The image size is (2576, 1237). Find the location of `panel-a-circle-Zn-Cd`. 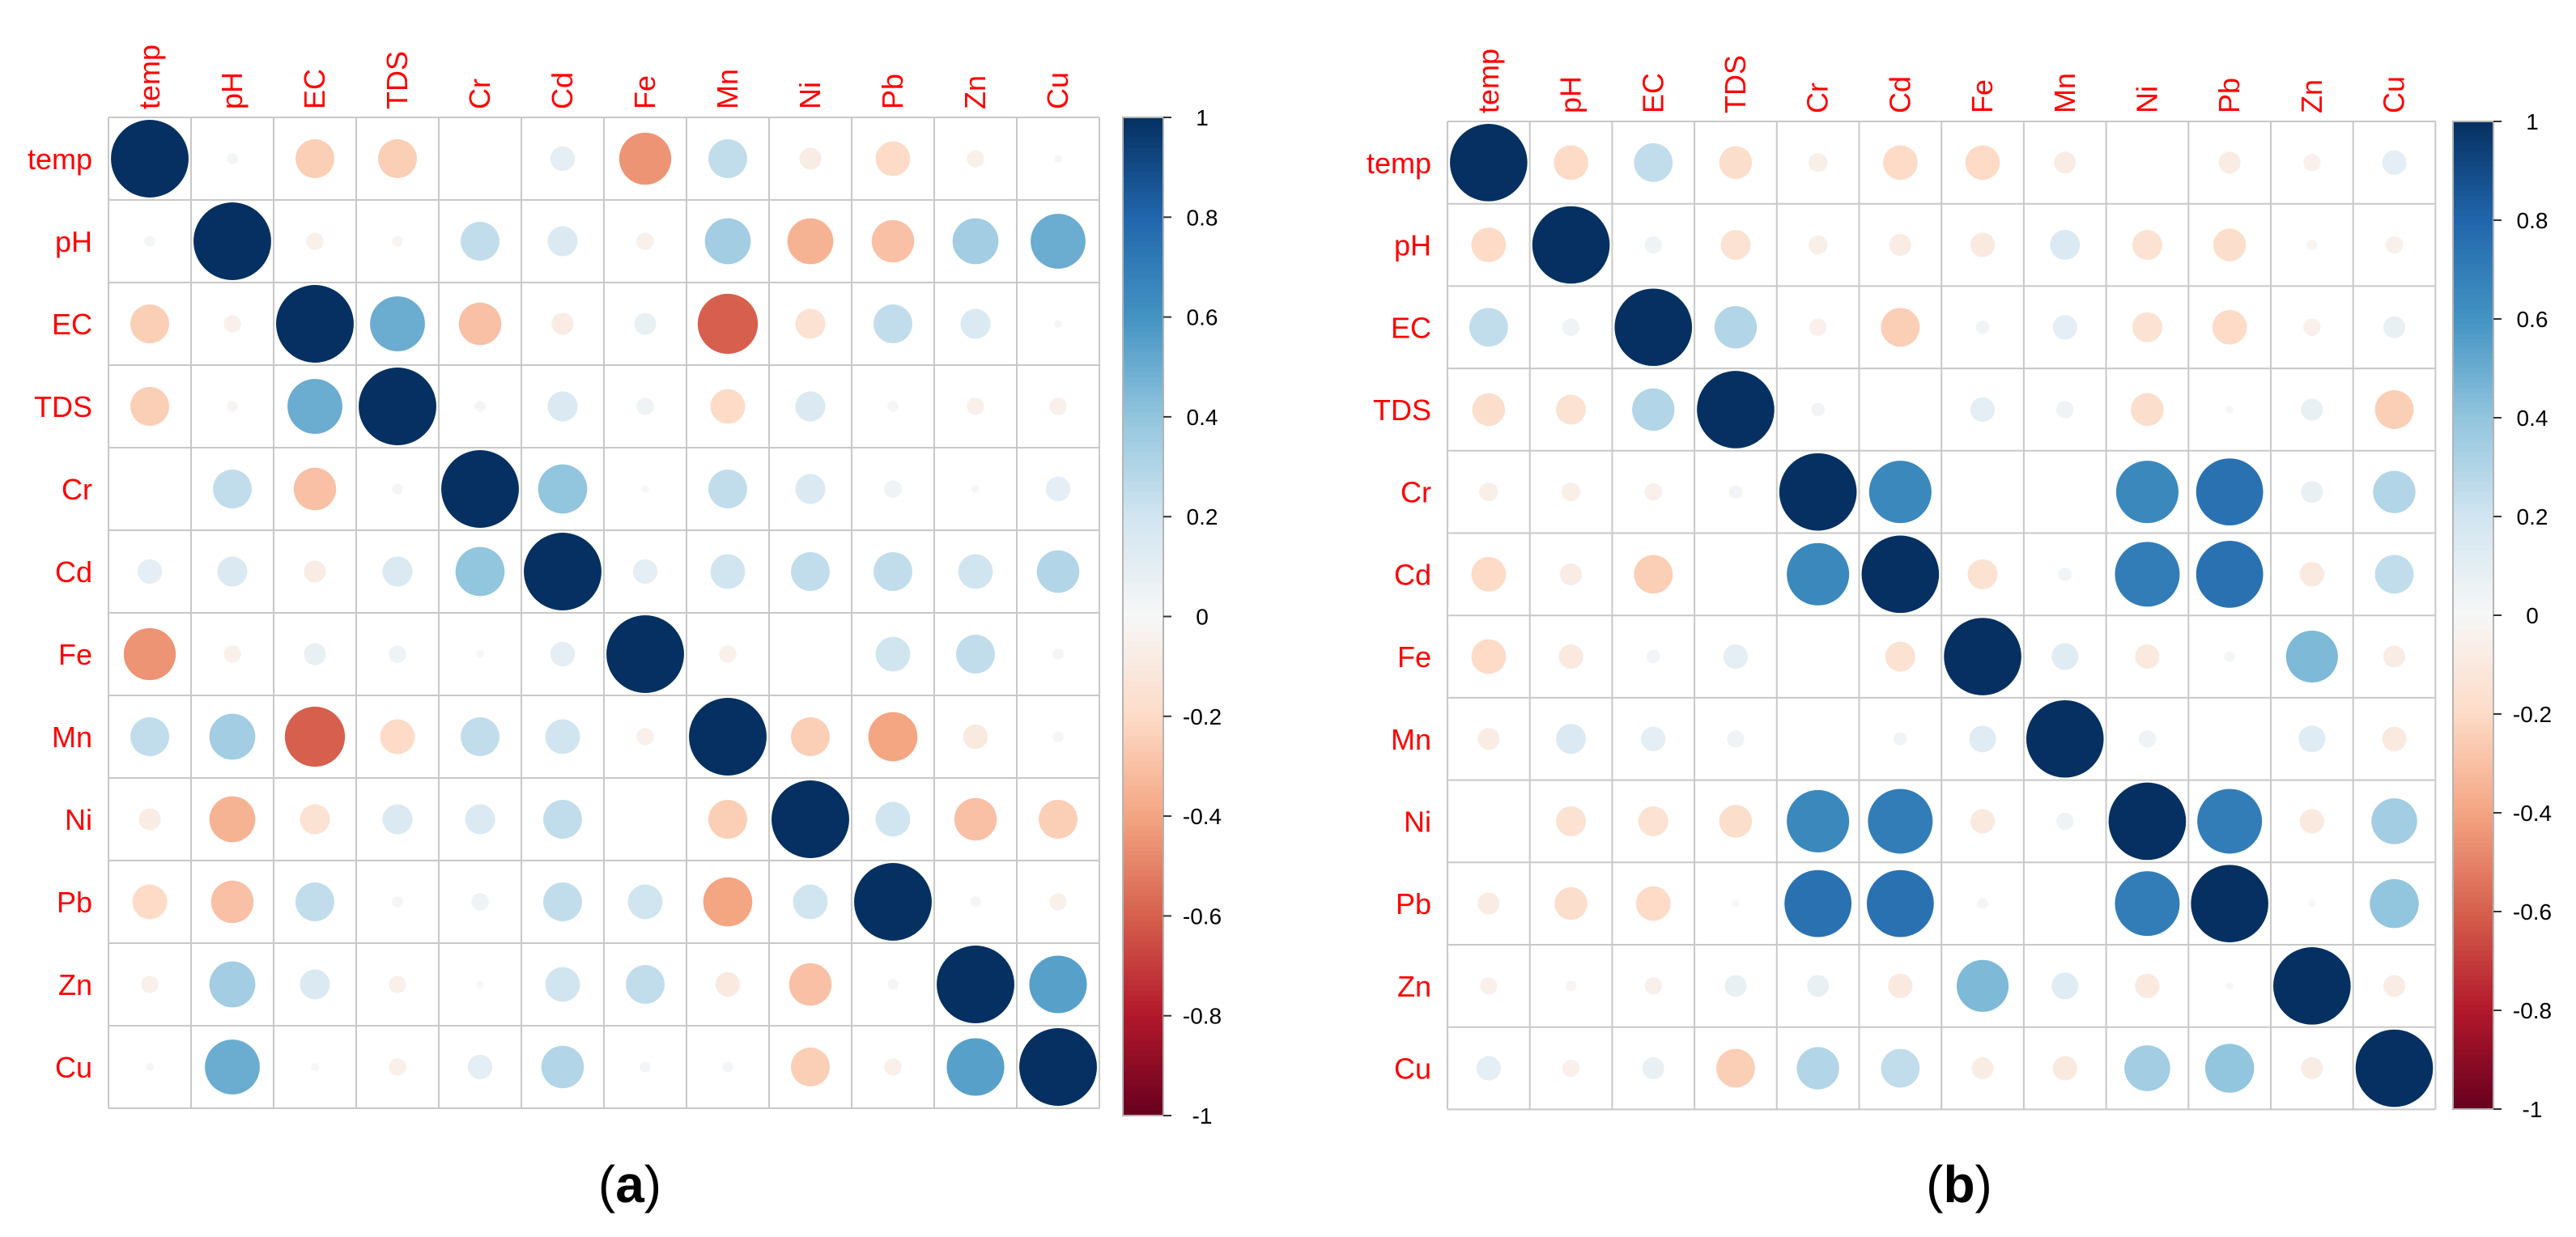

panel-a-circle-Zn-Cd is located at coordinates (562, 984).